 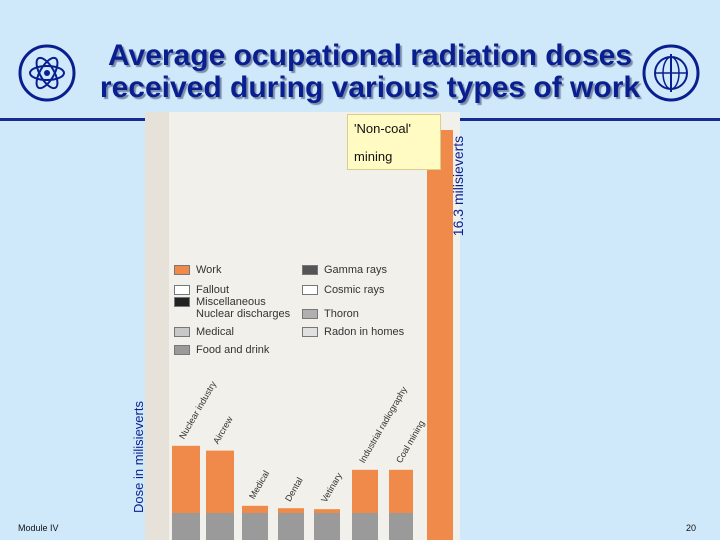 I want to click on category-label: Coal mining, so click(x=410, y=442).